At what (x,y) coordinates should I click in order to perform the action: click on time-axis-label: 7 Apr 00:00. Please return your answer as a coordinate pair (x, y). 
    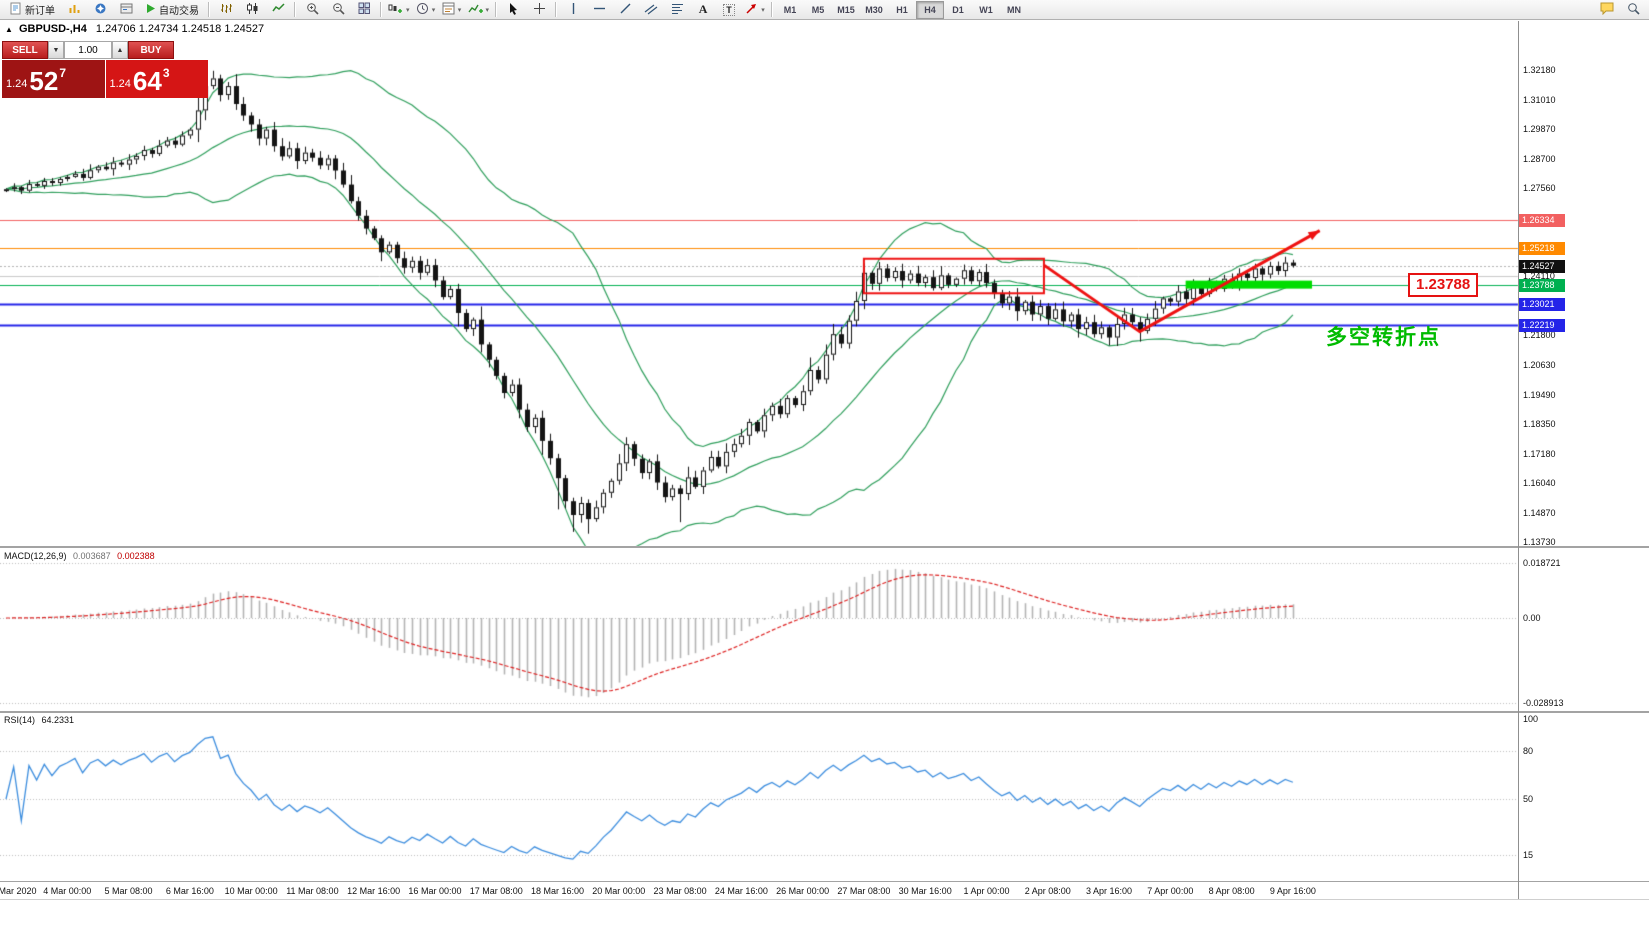
    Looking at the image, I should click on (1170, 891).